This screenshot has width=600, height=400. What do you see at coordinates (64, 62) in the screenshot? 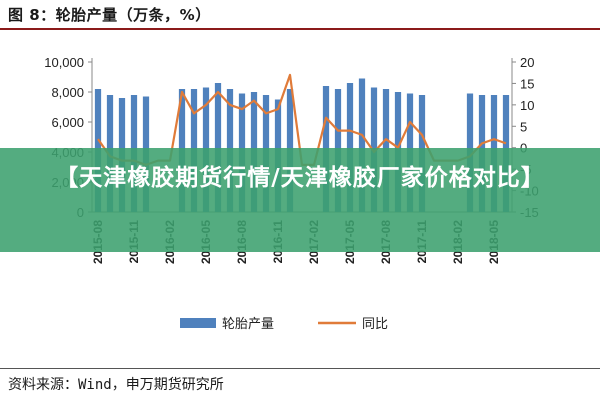
I see `left-tick-label: 10,000` at bounding box center [64, 62].